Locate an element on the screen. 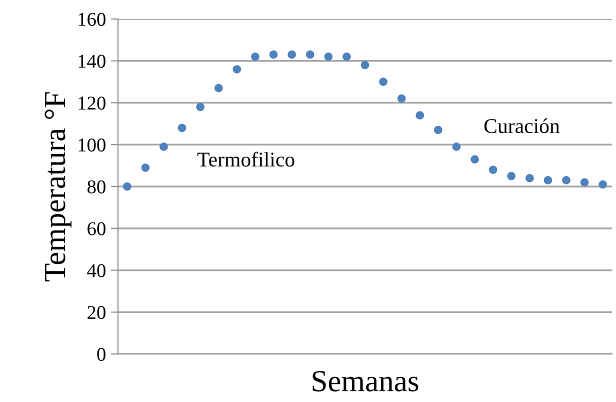 The height and width of the screenshot is (402, 616). annotation: Curación is located at coordinates (522, 126).